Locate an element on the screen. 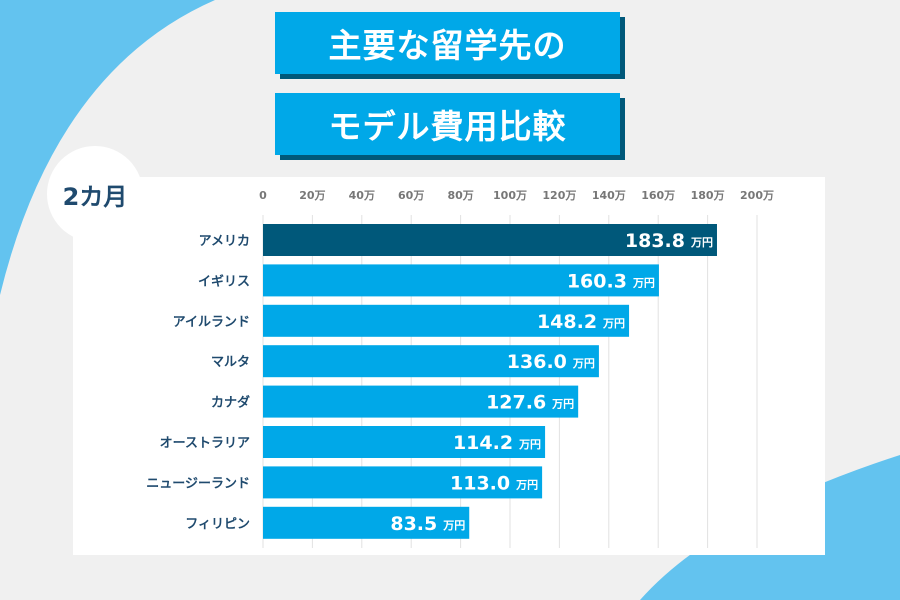 The width and height of the screenshot is (900, 600). x-tick-label: 40万 is located at coordinates (362, 195).